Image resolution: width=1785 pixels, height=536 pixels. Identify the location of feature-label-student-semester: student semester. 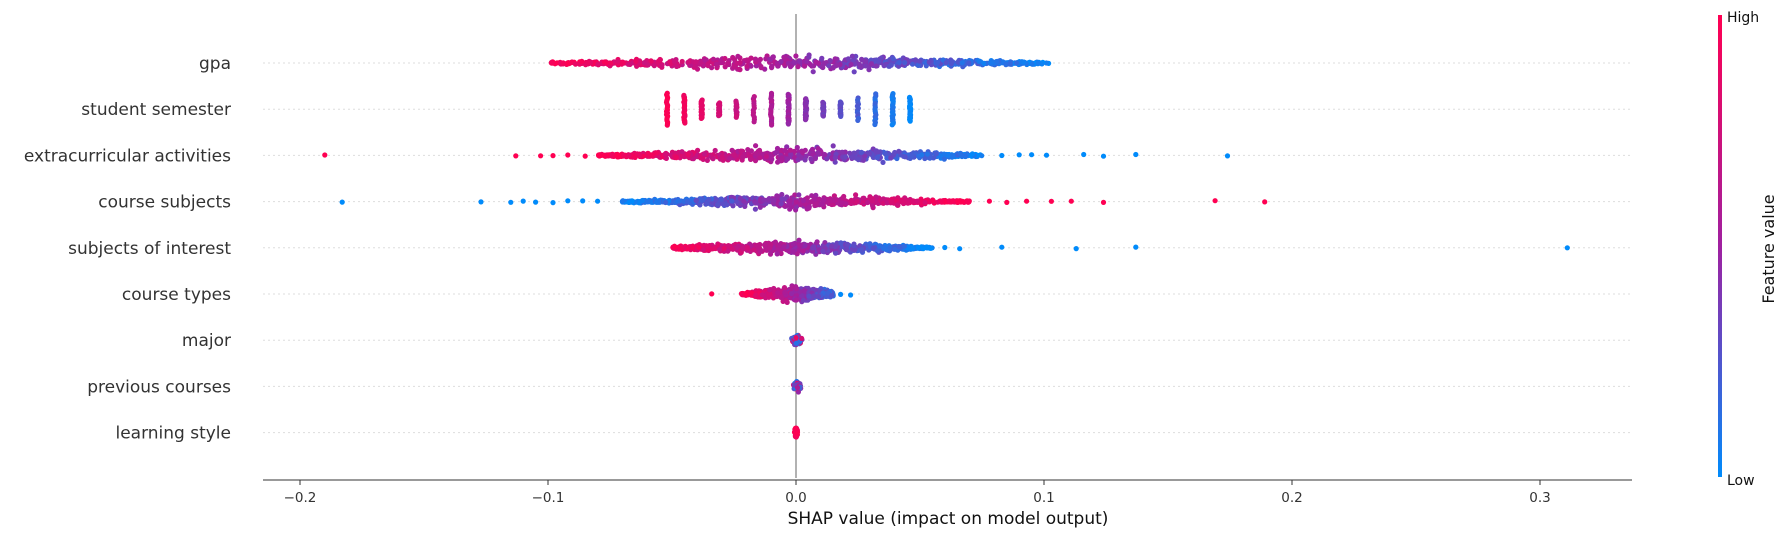
(156, 110).